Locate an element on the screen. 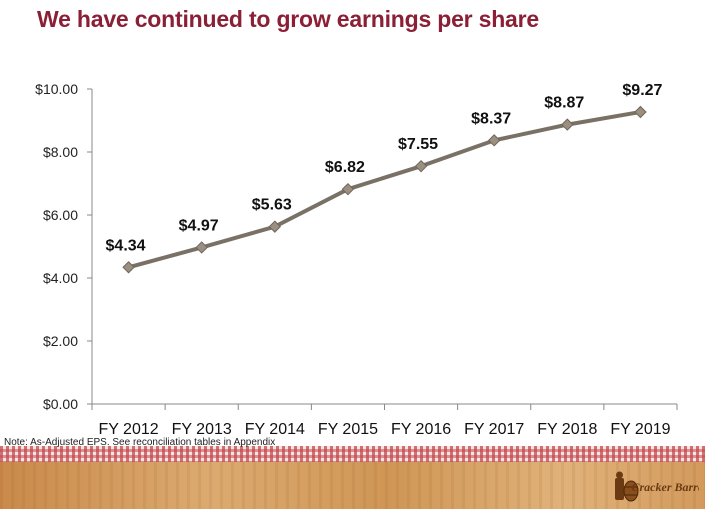 The image size is (705, 509). x-tick-label: FY 2017 is located at coordinates (494, 429).